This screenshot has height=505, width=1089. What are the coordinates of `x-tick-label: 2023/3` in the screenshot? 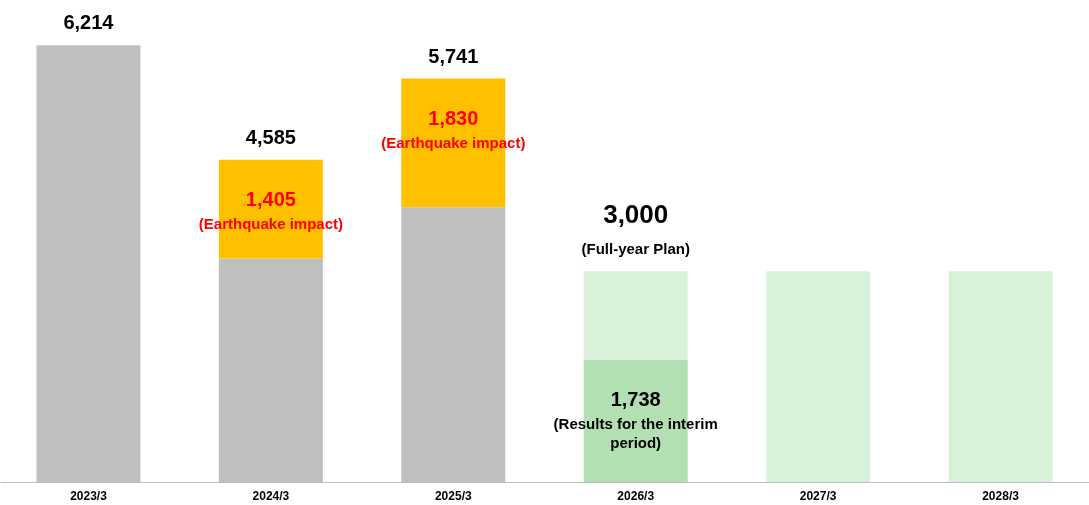 It's located at (89, 495).